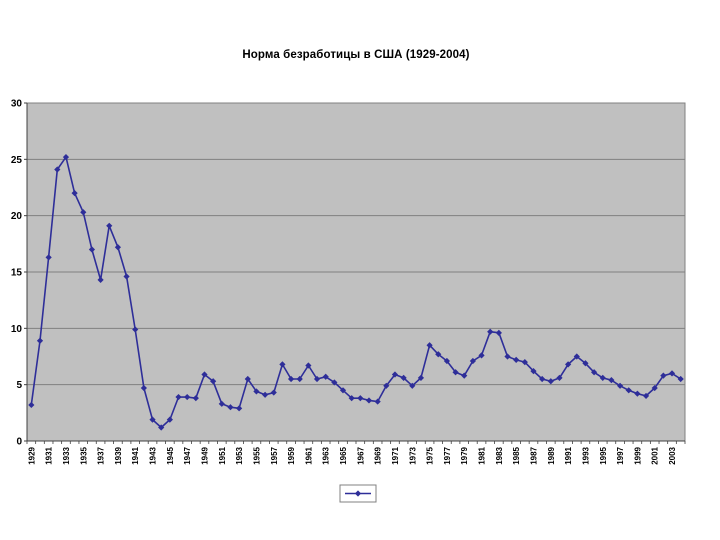 The width and height of the screenshot is (720, 540). Describe the element at coordinates (170, 455) in the screenshot. I see `x-tick-label: 1945` at that location.